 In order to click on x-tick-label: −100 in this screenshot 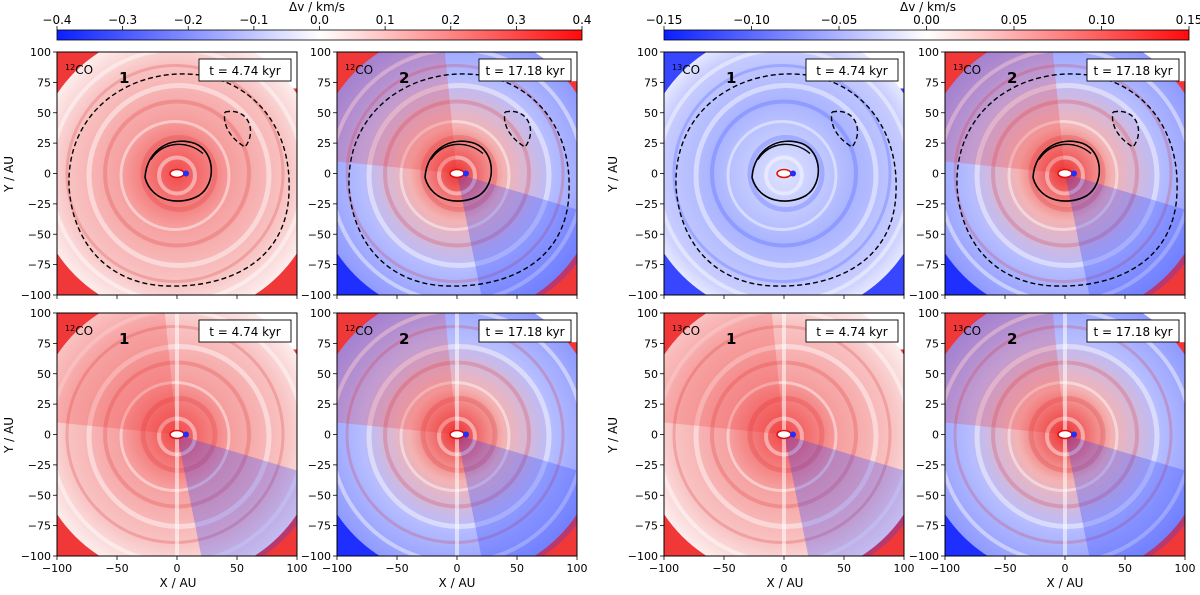, I will do `click(337, 568)`.